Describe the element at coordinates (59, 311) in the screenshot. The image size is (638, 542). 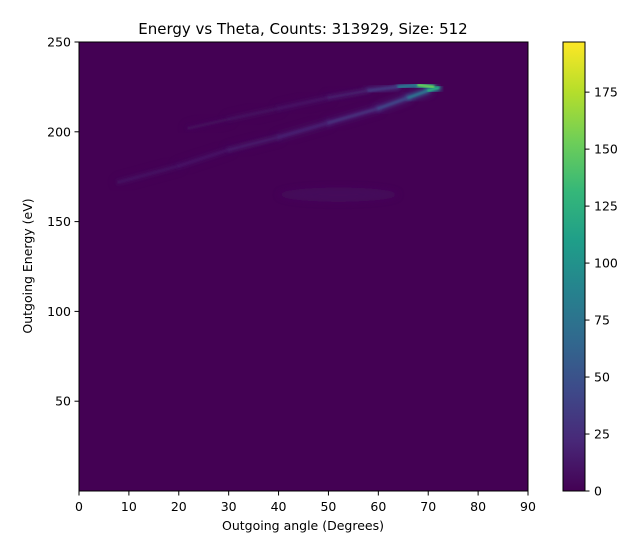
I see `y-tick-label: 100` at that location.